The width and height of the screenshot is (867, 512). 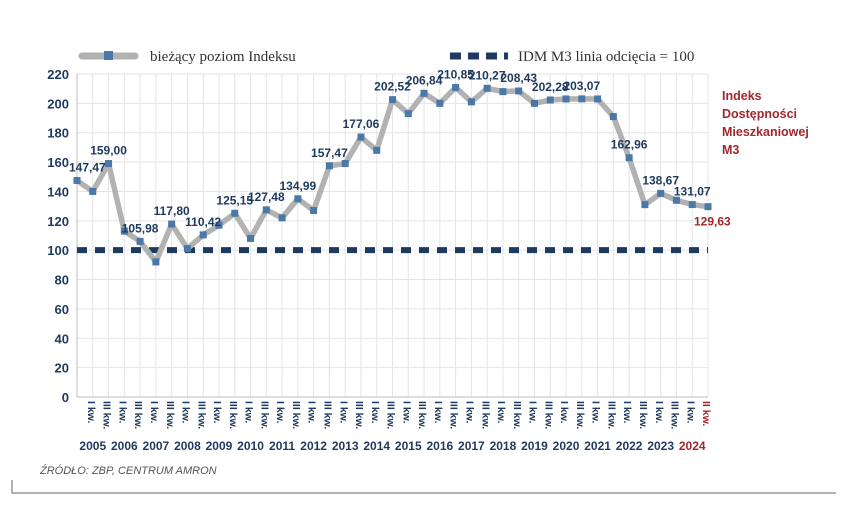 What do you see at coordinates (62, 338) in the screenshot?
I see `y-tick-label: 40` at bounding box center [62, 338].